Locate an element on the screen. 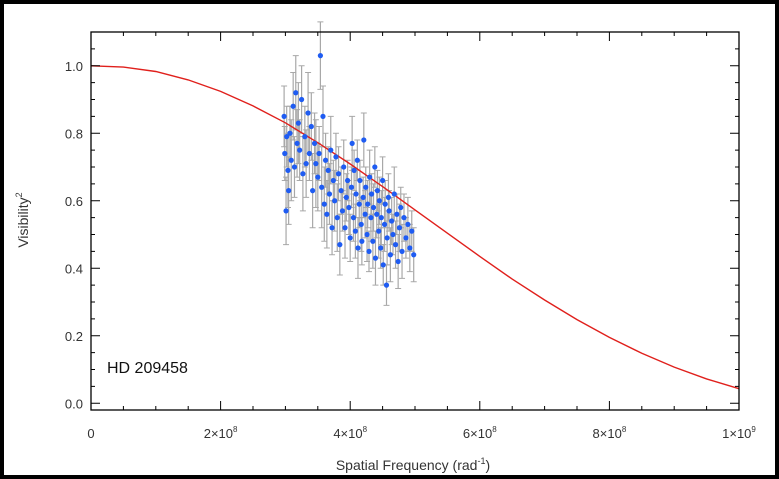  x-tick-label: 8×10⁸ is located at coordinates (610, 433).